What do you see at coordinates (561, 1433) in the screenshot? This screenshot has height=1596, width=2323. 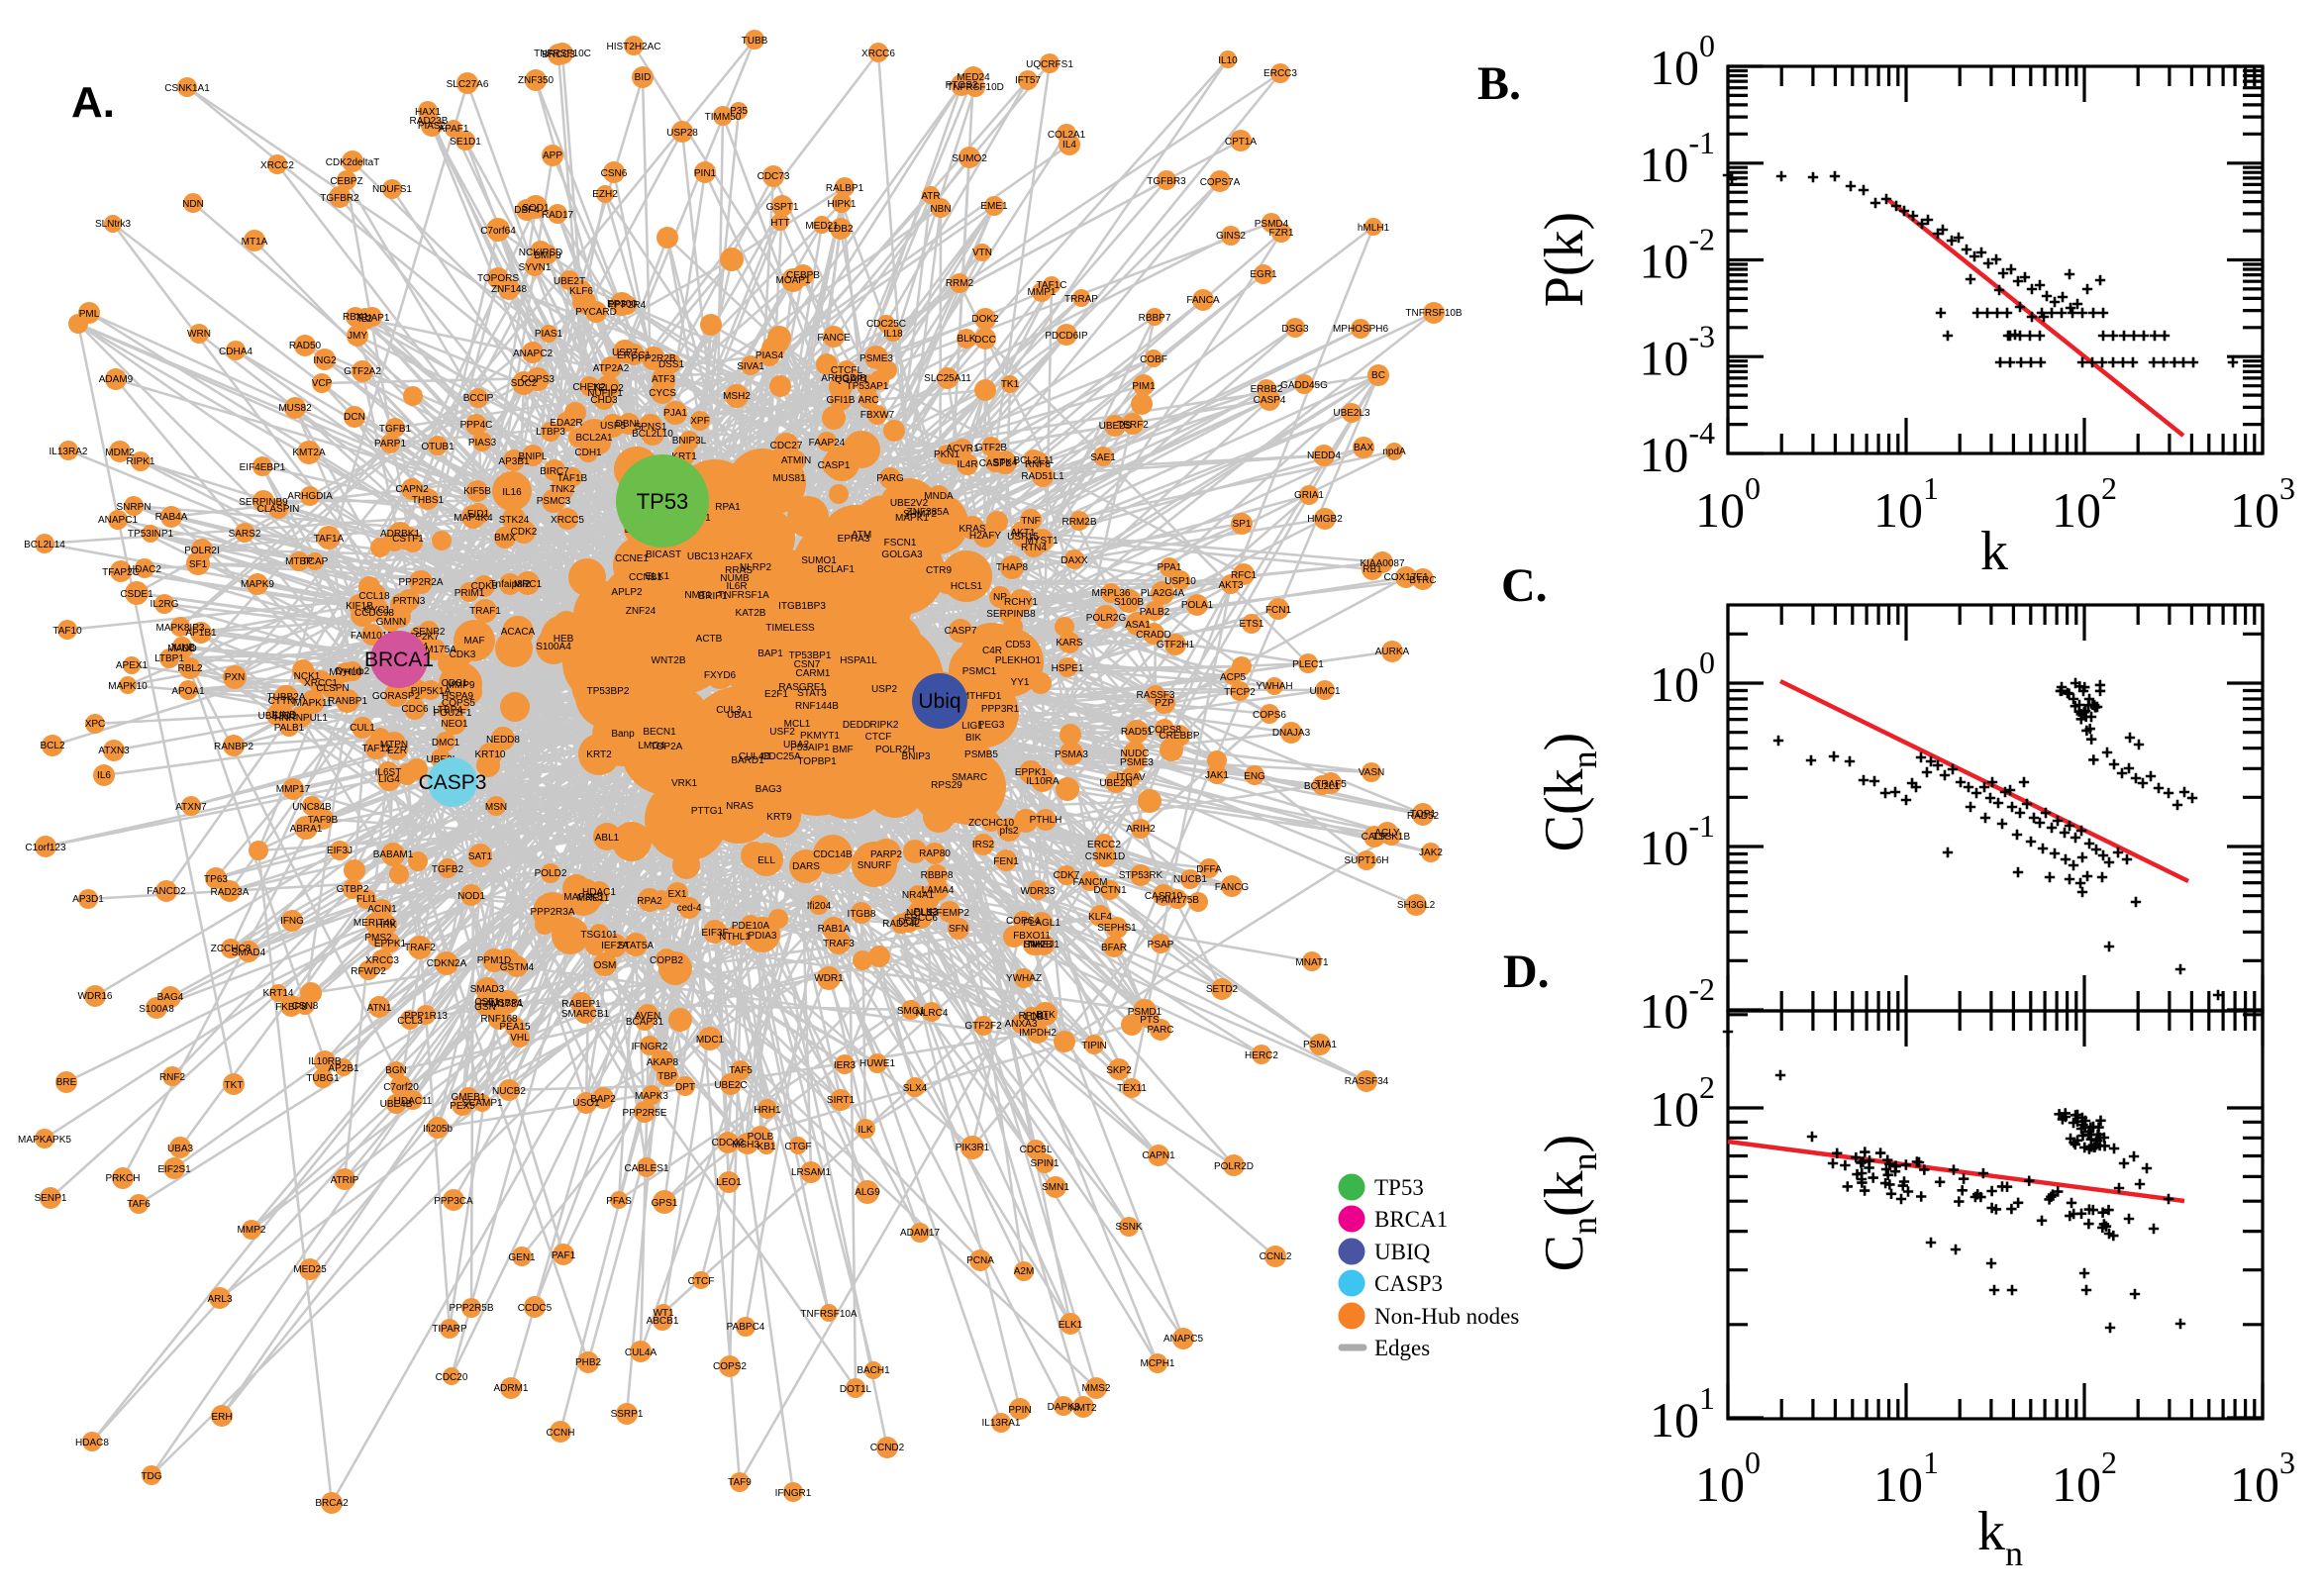 I see `svg-text: CCNH` at bounding box center [561, 1433].